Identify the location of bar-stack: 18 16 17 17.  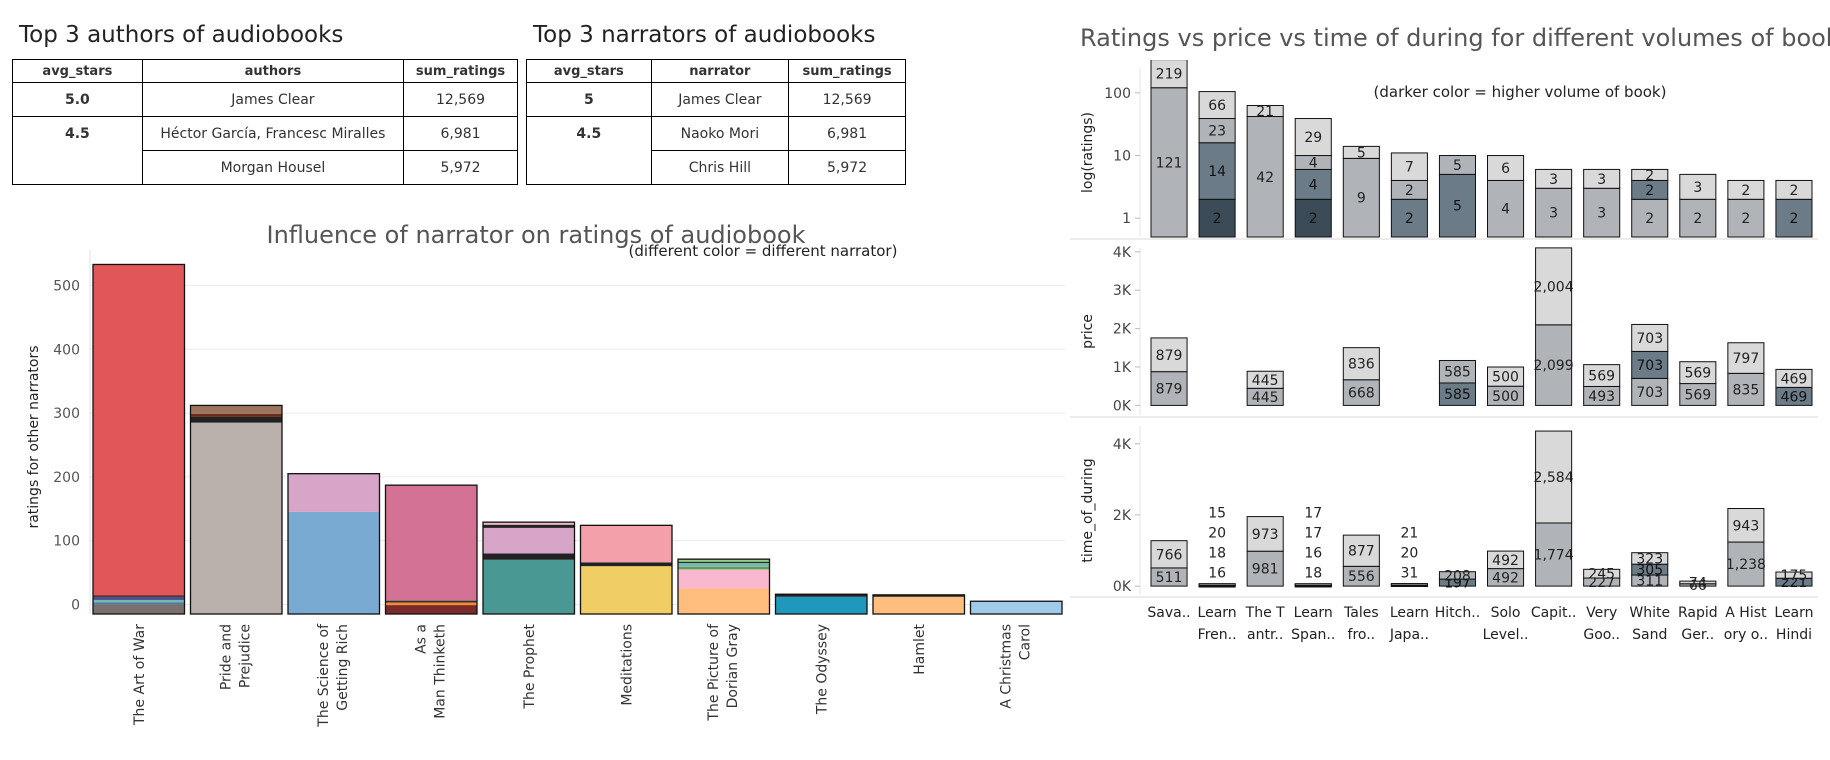
(1313, 547).